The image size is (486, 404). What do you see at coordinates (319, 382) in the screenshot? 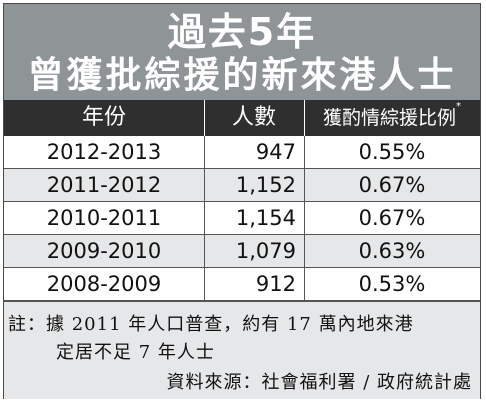
I see `source-credit: 資料來源：社會福利署 / 政府統計處` at bounding box center [319, 382].